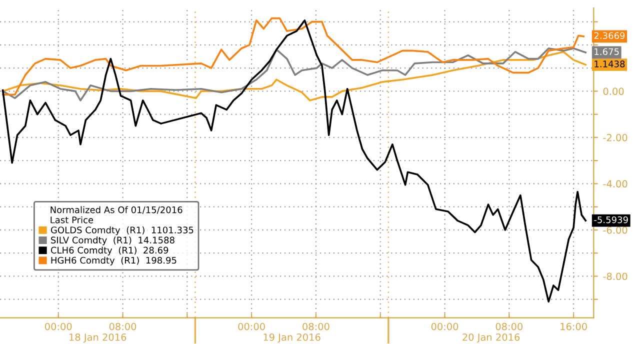  What do you see at coordinates (116, 215) in the screenshot?
I see `legend-title: Normalized As Of 01/15/2016 Last Price` at bounding box center [116, 215].